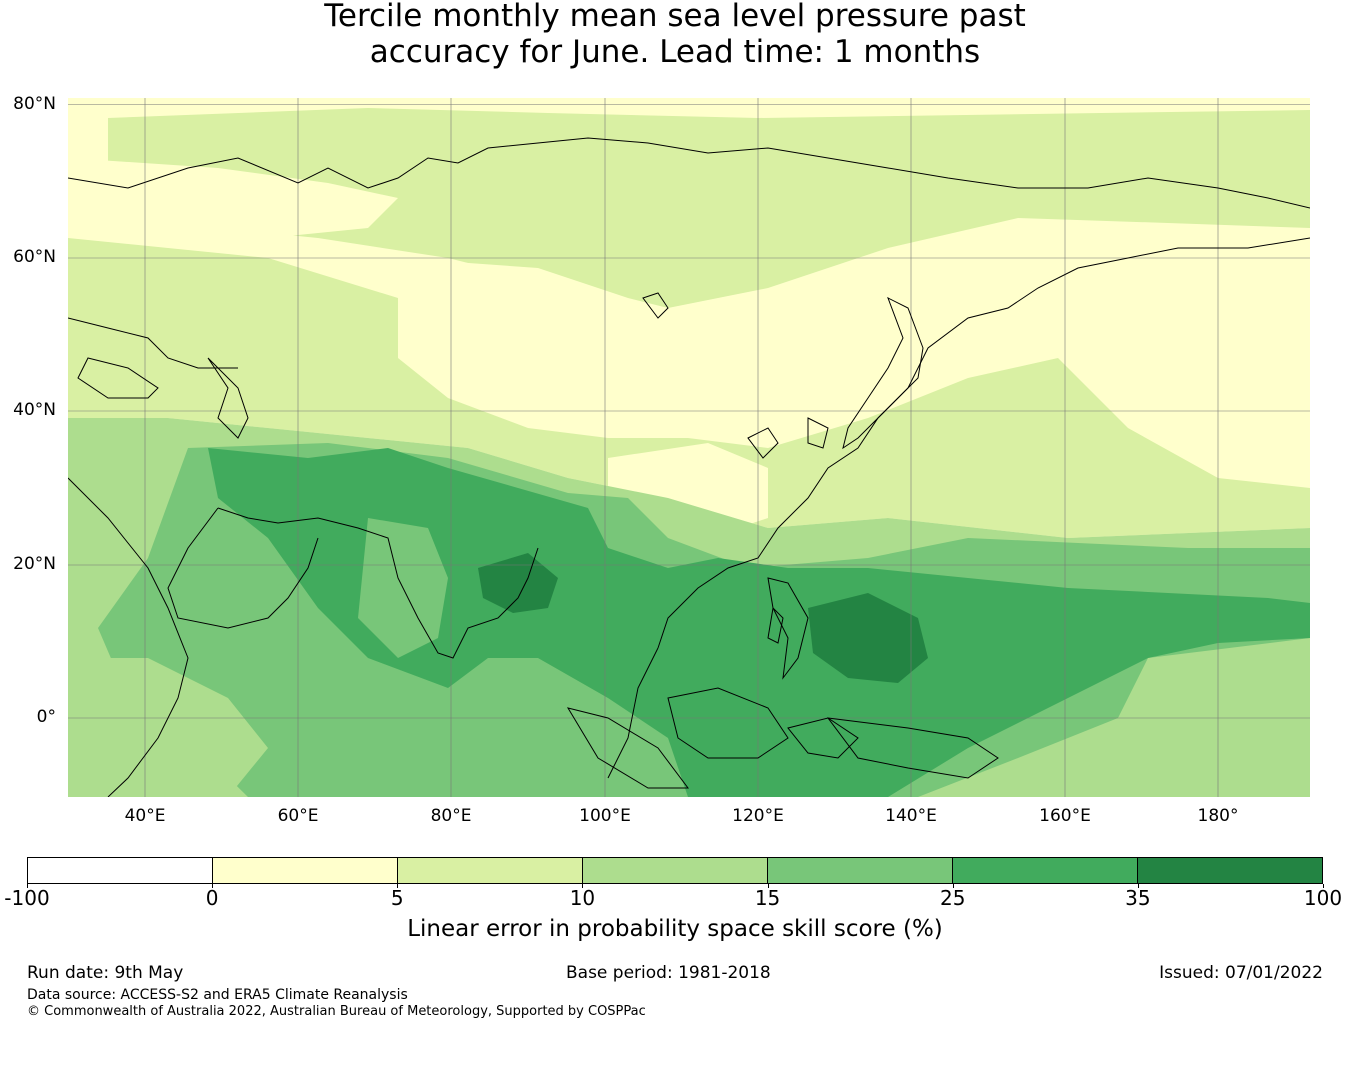 This screenshot has width=1350, height=1065. I want to click on lon-tick-label: 60°E, so click(298, 816).